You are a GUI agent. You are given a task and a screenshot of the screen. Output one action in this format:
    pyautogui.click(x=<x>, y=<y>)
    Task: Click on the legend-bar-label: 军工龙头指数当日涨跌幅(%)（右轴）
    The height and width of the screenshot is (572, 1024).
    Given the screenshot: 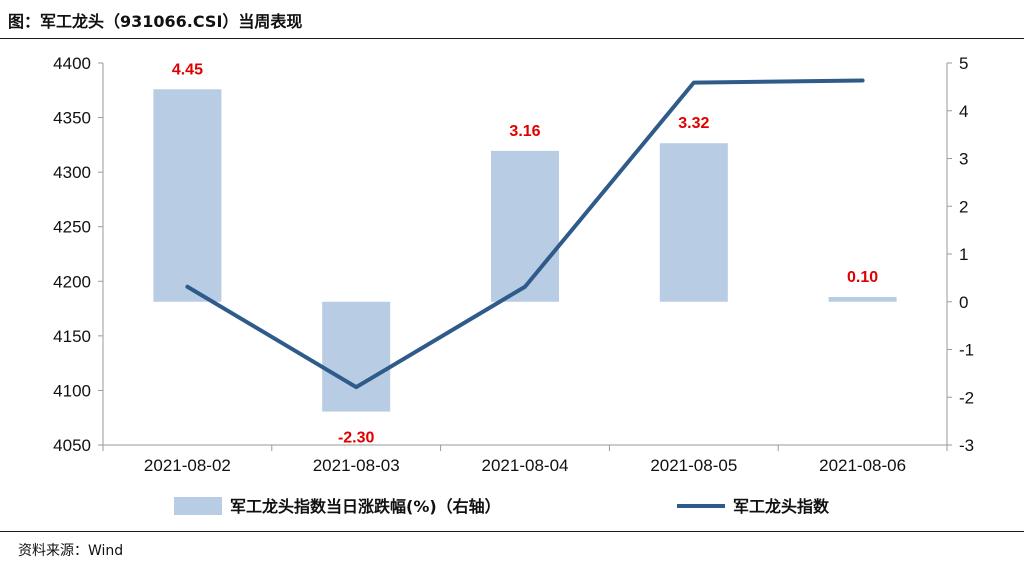 What is the action you would take?
    pyautogui.click(x=365, y=506)
    